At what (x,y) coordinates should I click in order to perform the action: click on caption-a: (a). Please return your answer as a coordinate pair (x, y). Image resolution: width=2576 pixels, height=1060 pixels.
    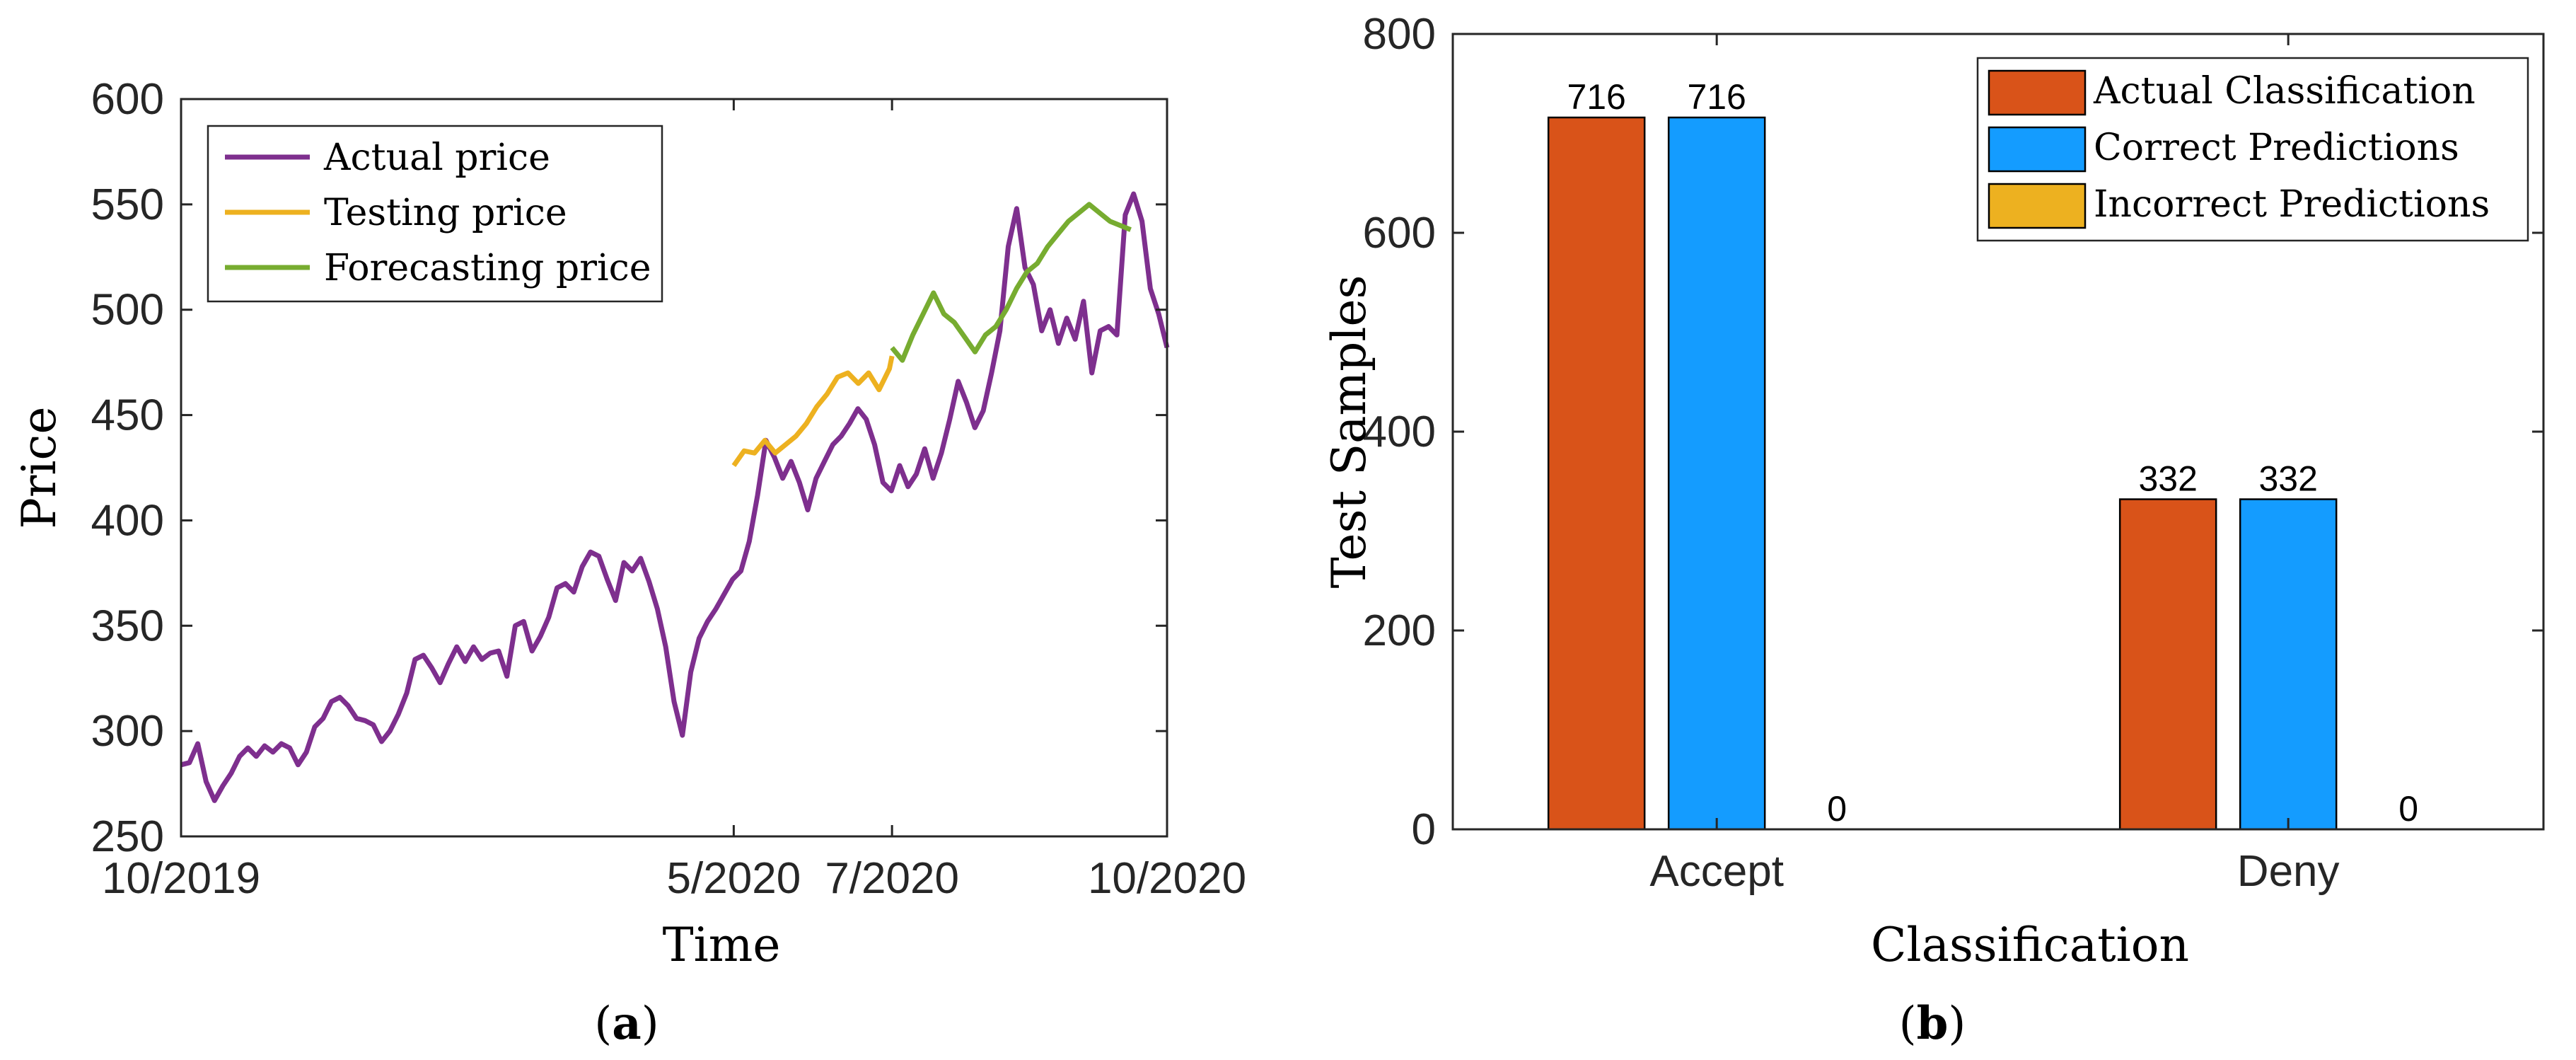
    Looking at the image, I should click on (626, 1024).